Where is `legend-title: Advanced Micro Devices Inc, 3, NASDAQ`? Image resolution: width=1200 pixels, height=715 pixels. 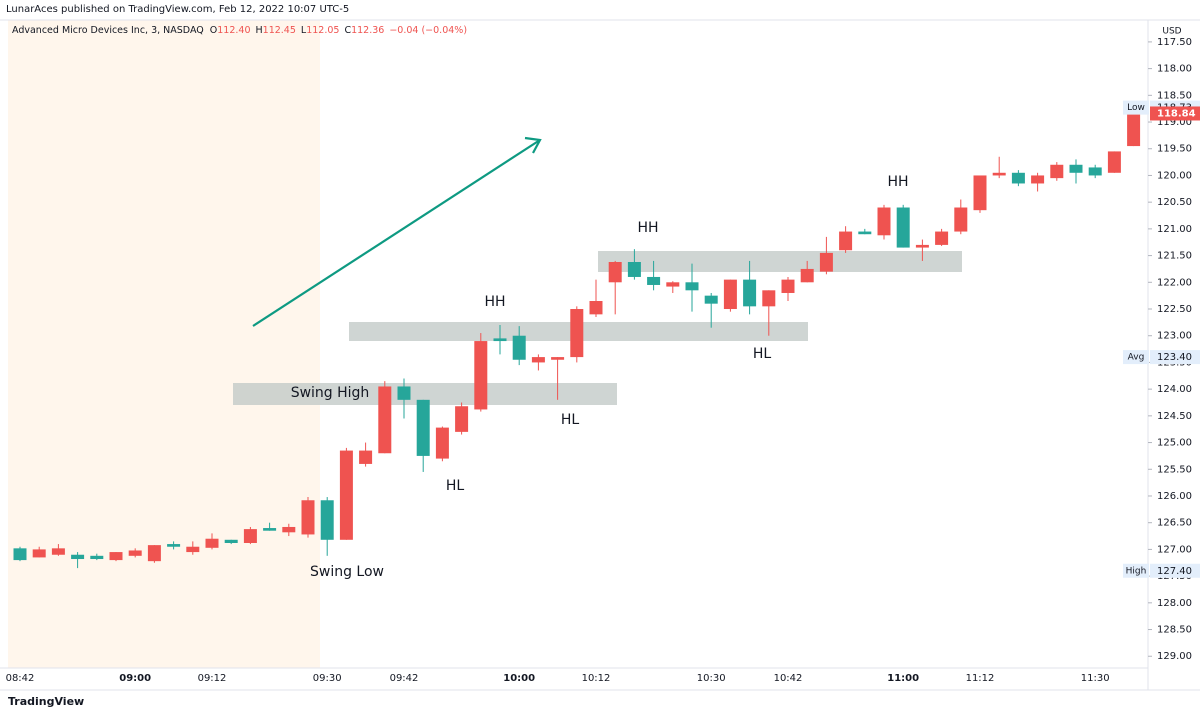 legend-title: Advanced Micro Devices Inc, 3, NASDAQ is located at coordinates (108, 30).